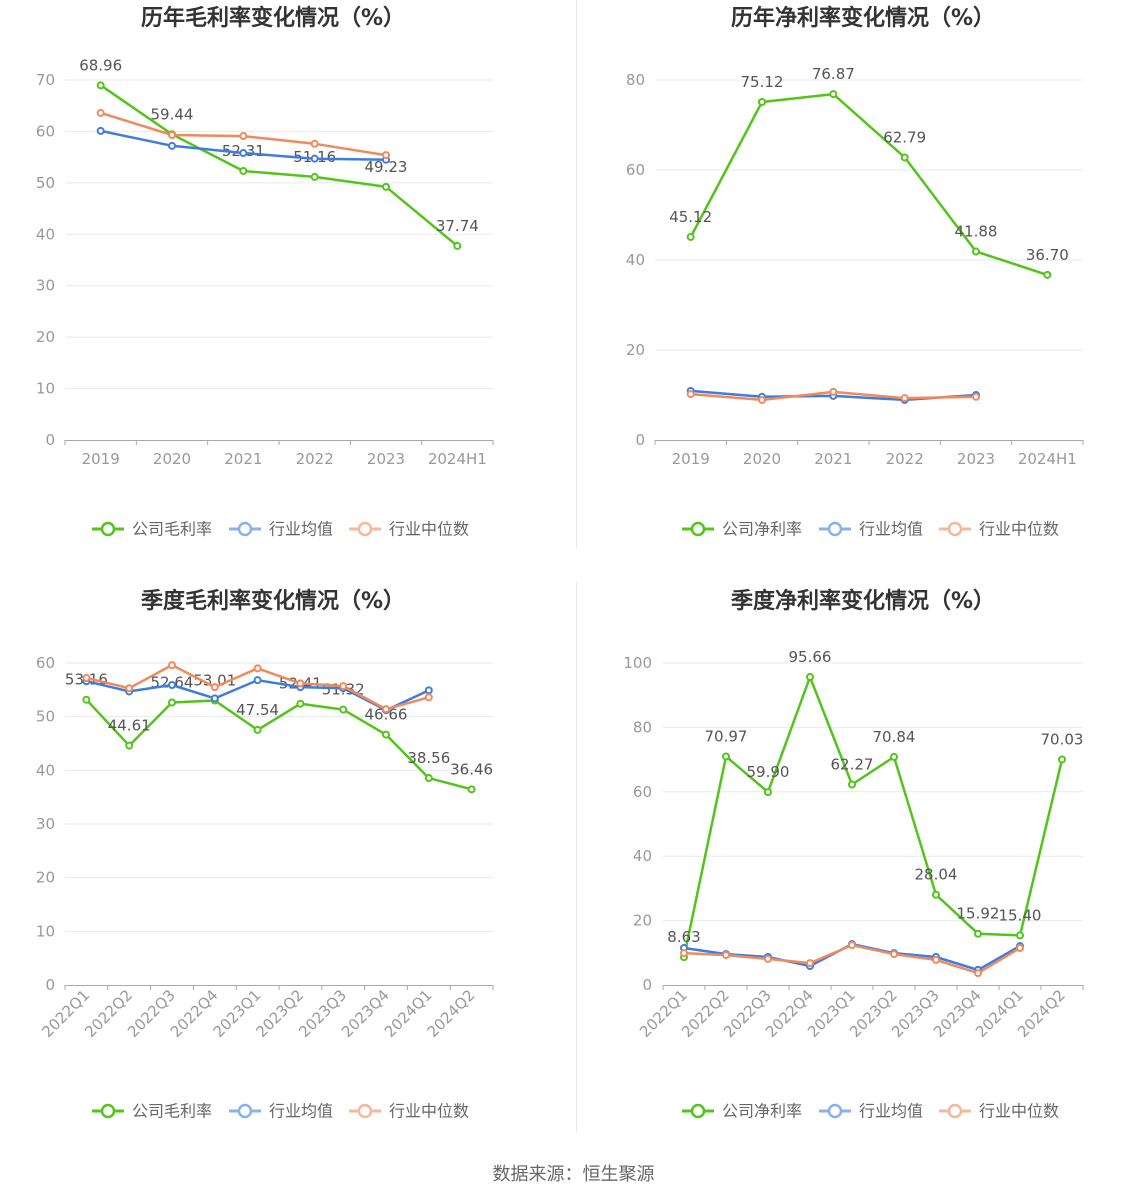  What do you see at coordinates (429, 529) in the screenshot?
I see `legend-label: 行业中位数` at bounding box center [429, 529].